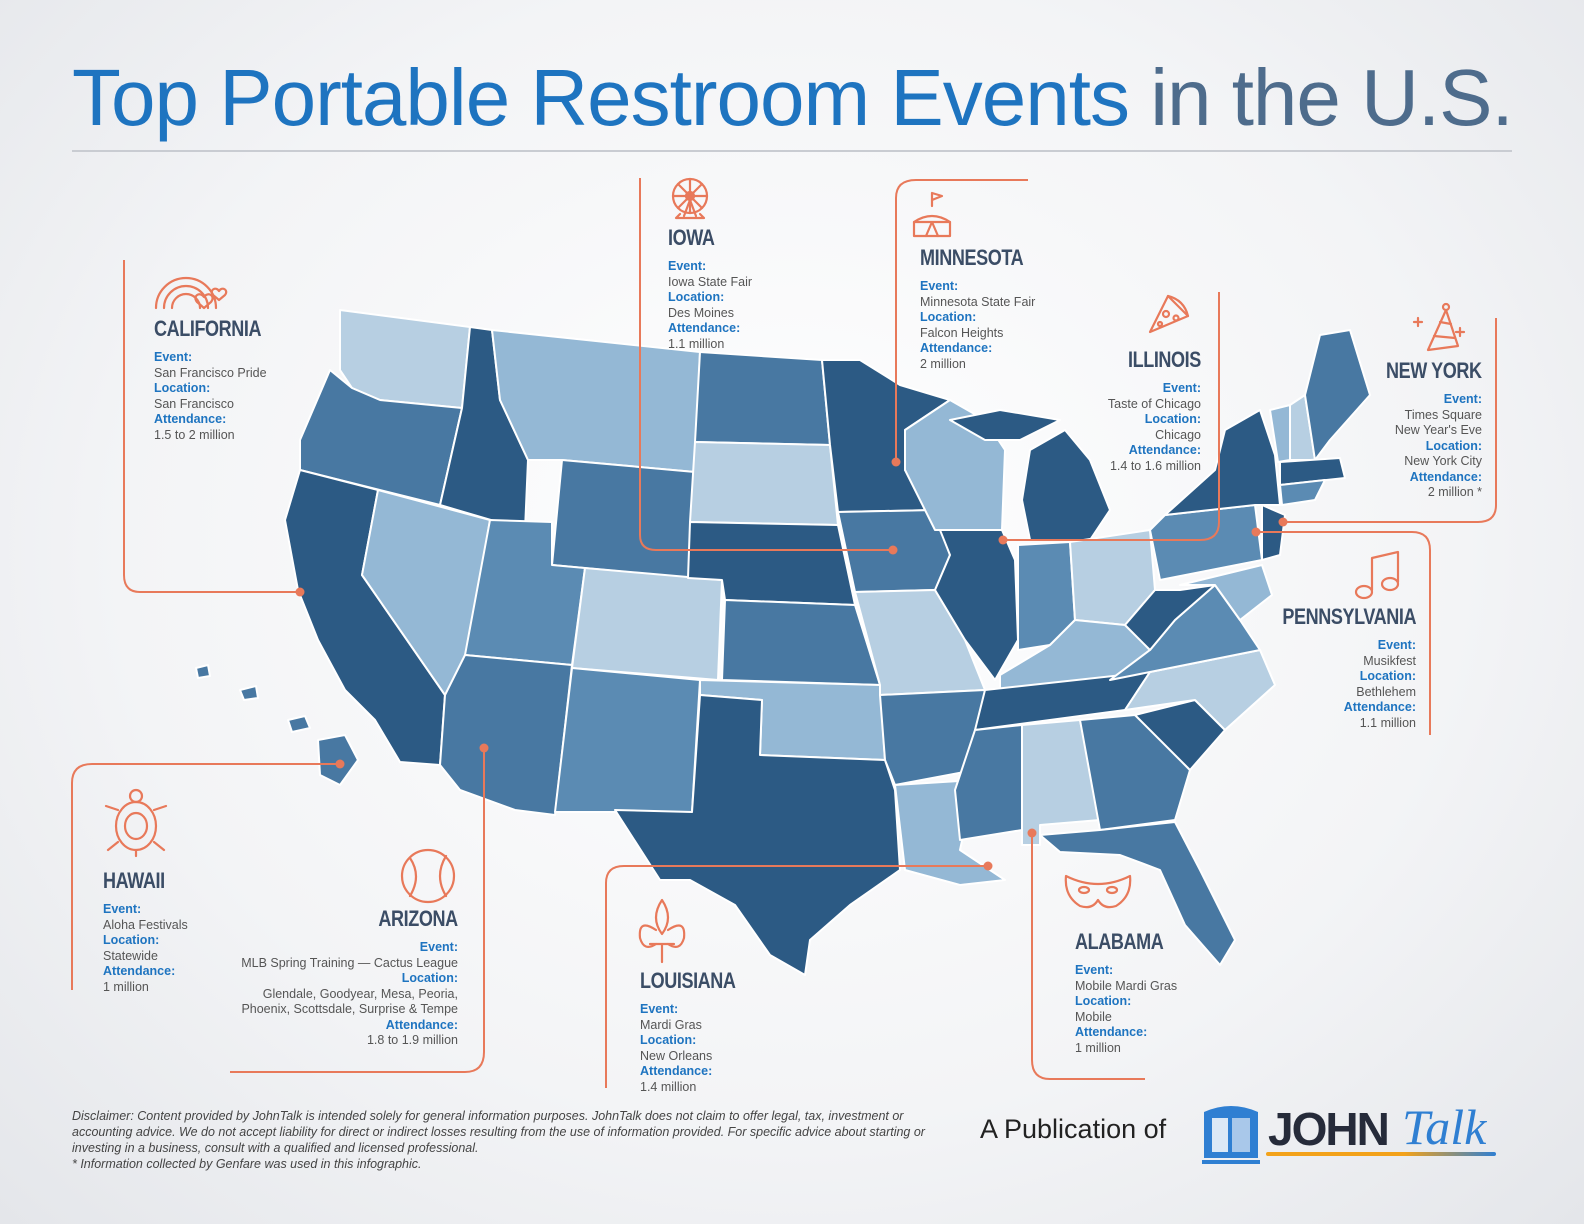 The image size is (1584, 1224). I want to click on state-florida, so click(1137, 893).